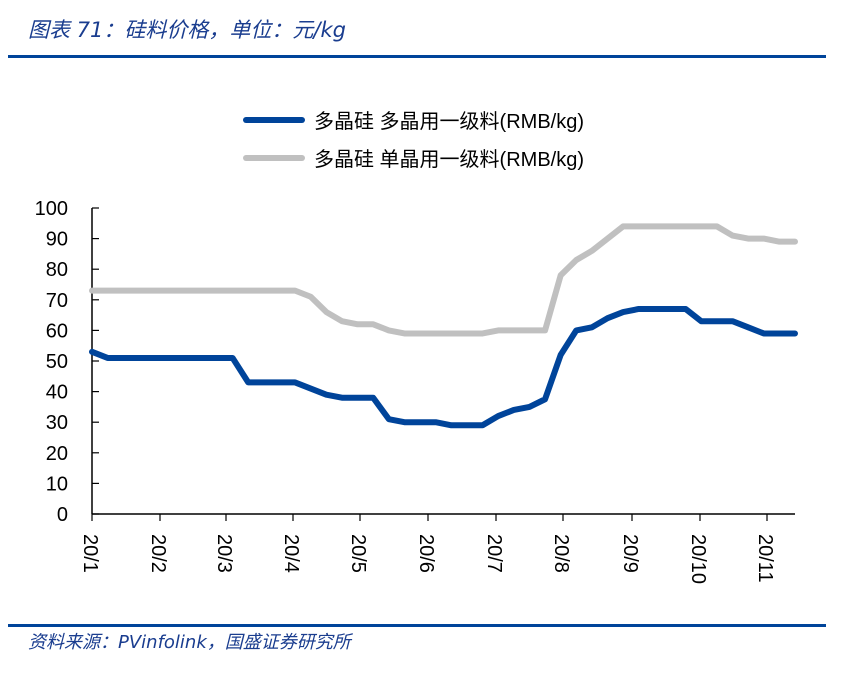 This screenshot has height=676, width=846. I want to click on x-tick-label: 20/11, so click(765, 558).